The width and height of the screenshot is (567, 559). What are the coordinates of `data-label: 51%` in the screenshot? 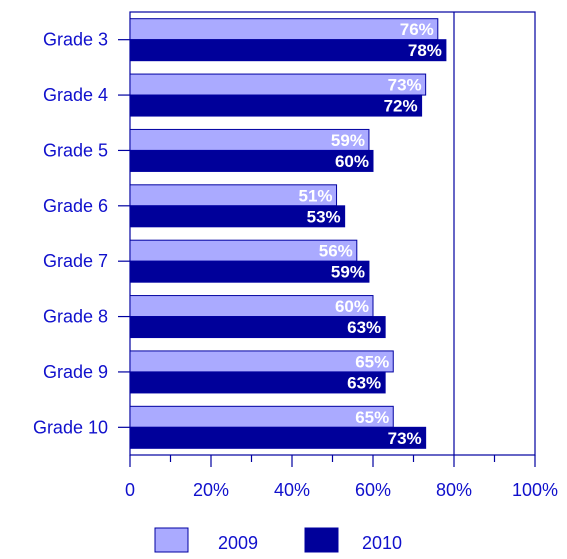 It's located at (316, 195).